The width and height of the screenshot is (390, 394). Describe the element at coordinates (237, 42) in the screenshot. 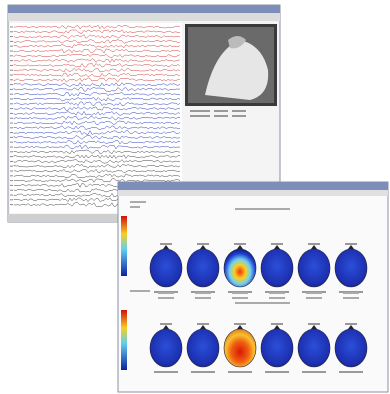

I see `video-head` at that location.